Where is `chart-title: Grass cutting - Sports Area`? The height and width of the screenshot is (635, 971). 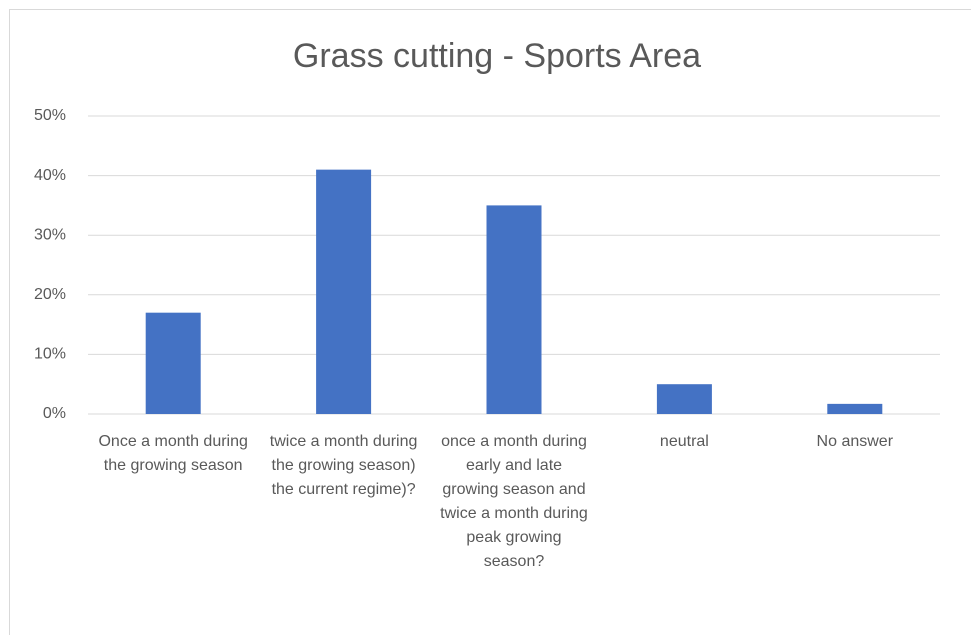 chart-title: Grass cutting - Sports Area is located at coordinates (497, 56).